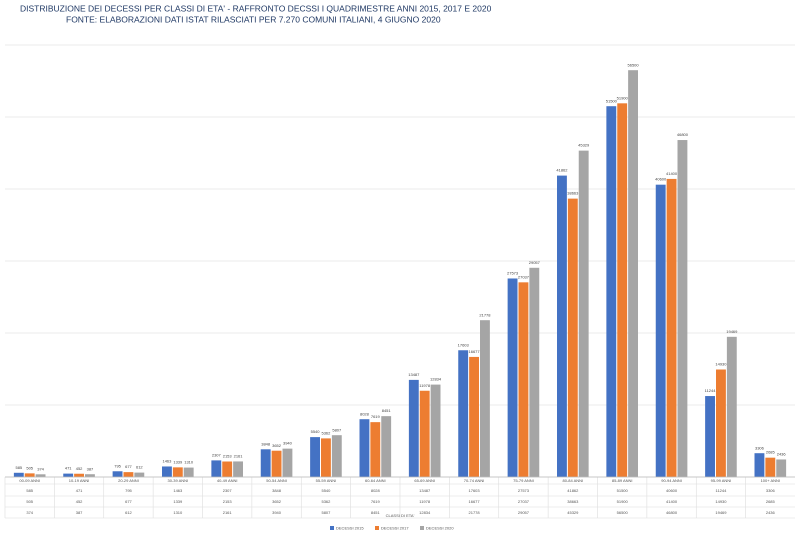 The width and height of the screenshot is (800, 541). What do you see at coordinates (584, 145) in the screenshot?
I see `value-label: 45329` at bounding box center [584, 145].